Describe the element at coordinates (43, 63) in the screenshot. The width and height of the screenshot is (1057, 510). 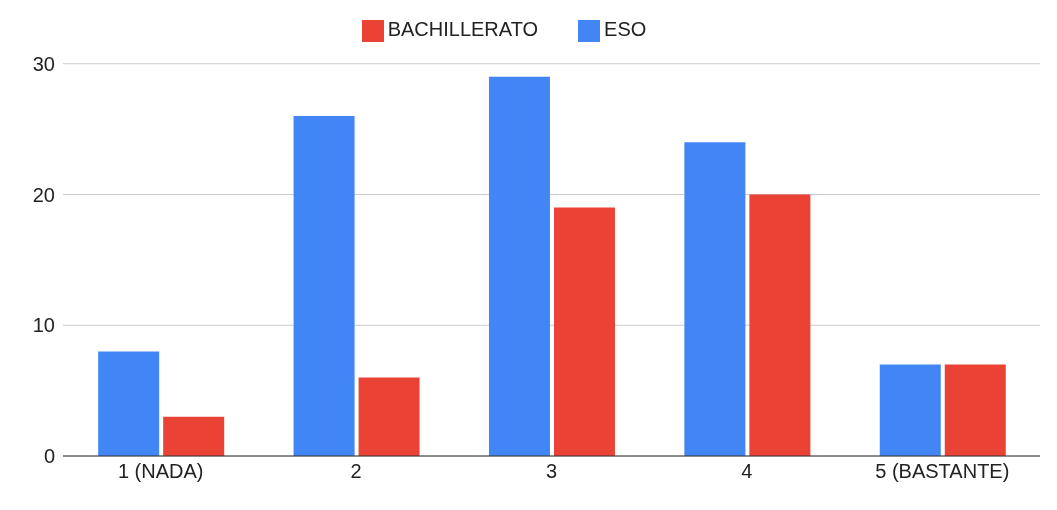
I see `y-tick-label: 30` at that location.